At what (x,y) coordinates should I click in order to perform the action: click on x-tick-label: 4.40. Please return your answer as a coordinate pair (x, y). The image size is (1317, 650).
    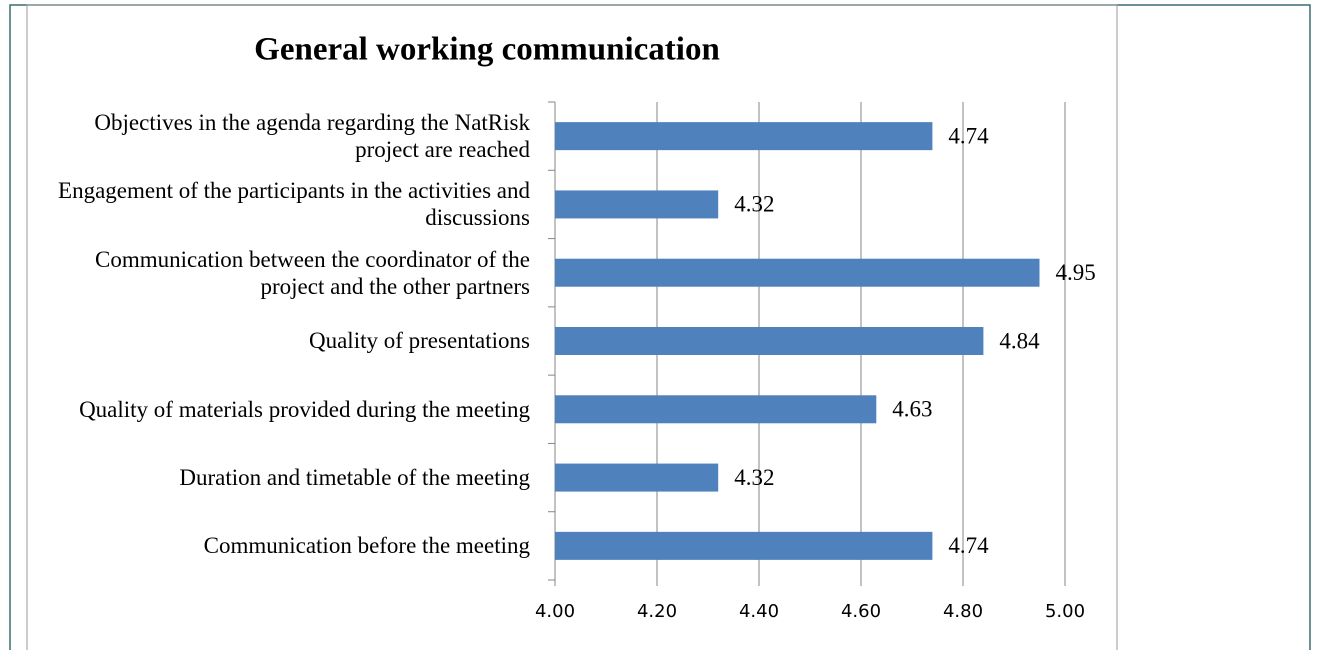
    Looking at the image, I should click on (759, 611).